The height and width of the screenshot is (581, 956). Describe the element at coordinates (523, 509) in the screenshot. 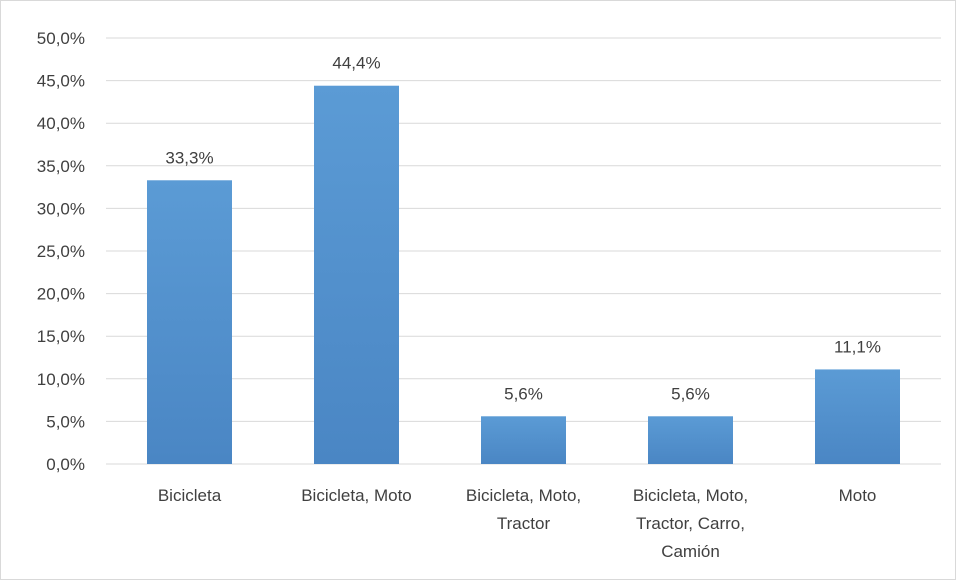

I see `x-tick-label: Bicicleta, Moto, Tractor` at that location.